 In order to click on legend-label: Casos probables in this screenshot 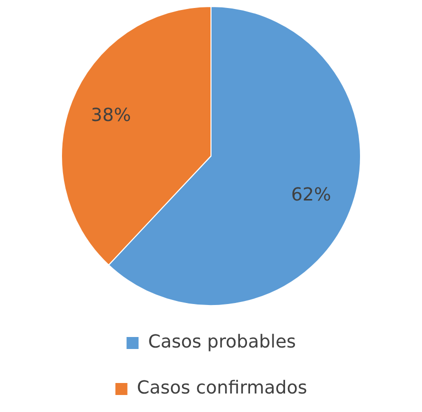, I will do `click(222, 342)`.